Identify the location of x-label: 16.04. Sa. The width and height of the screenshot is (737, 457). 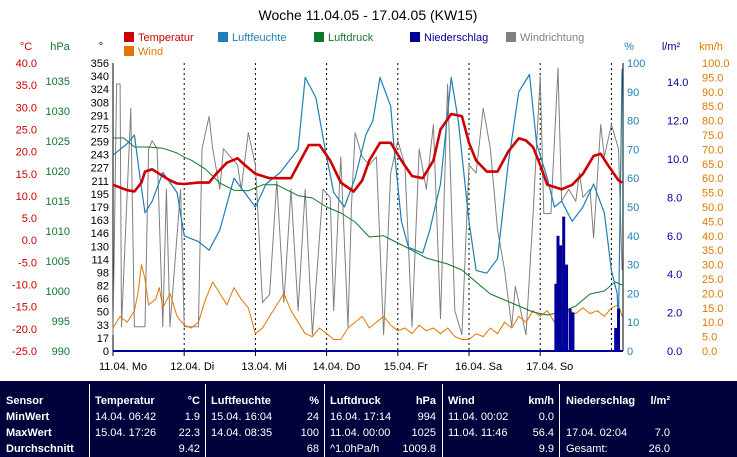
(479, 367).